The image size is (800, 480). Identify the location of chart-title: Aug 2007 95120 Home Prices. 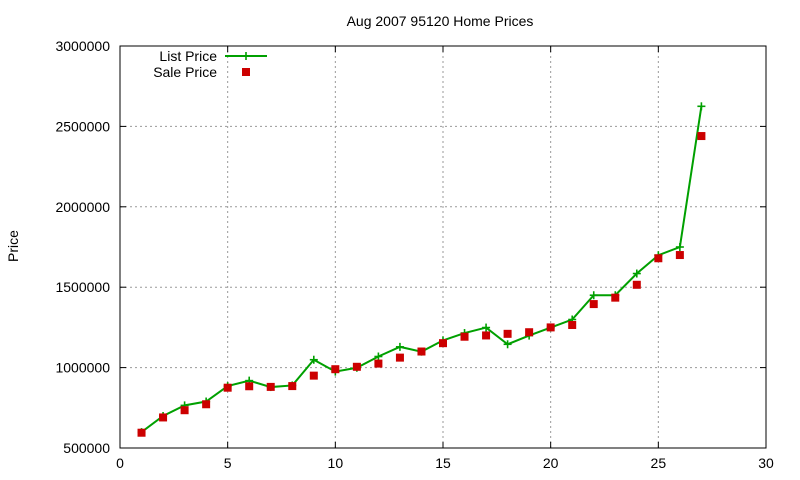
(440, 21).